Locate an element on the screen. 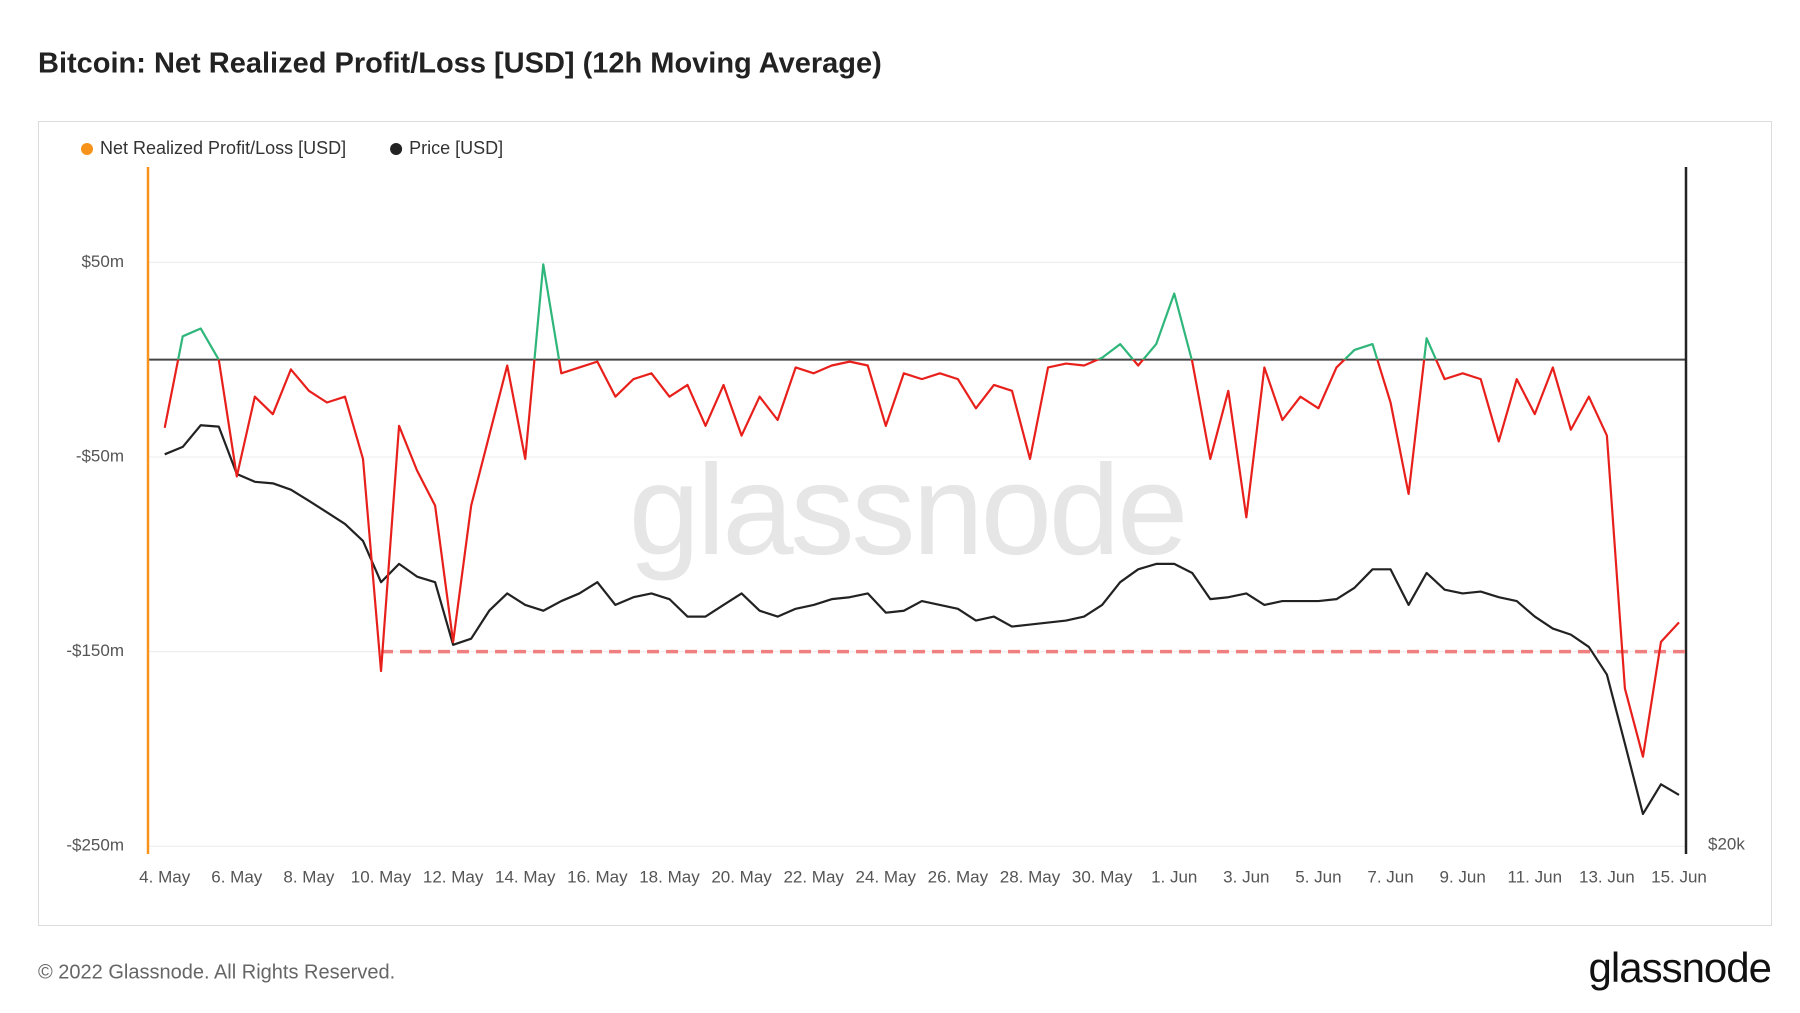 The image size is (1800, 1013). x-tick-label: 7. Jun is located at coordinates (1390, 876).